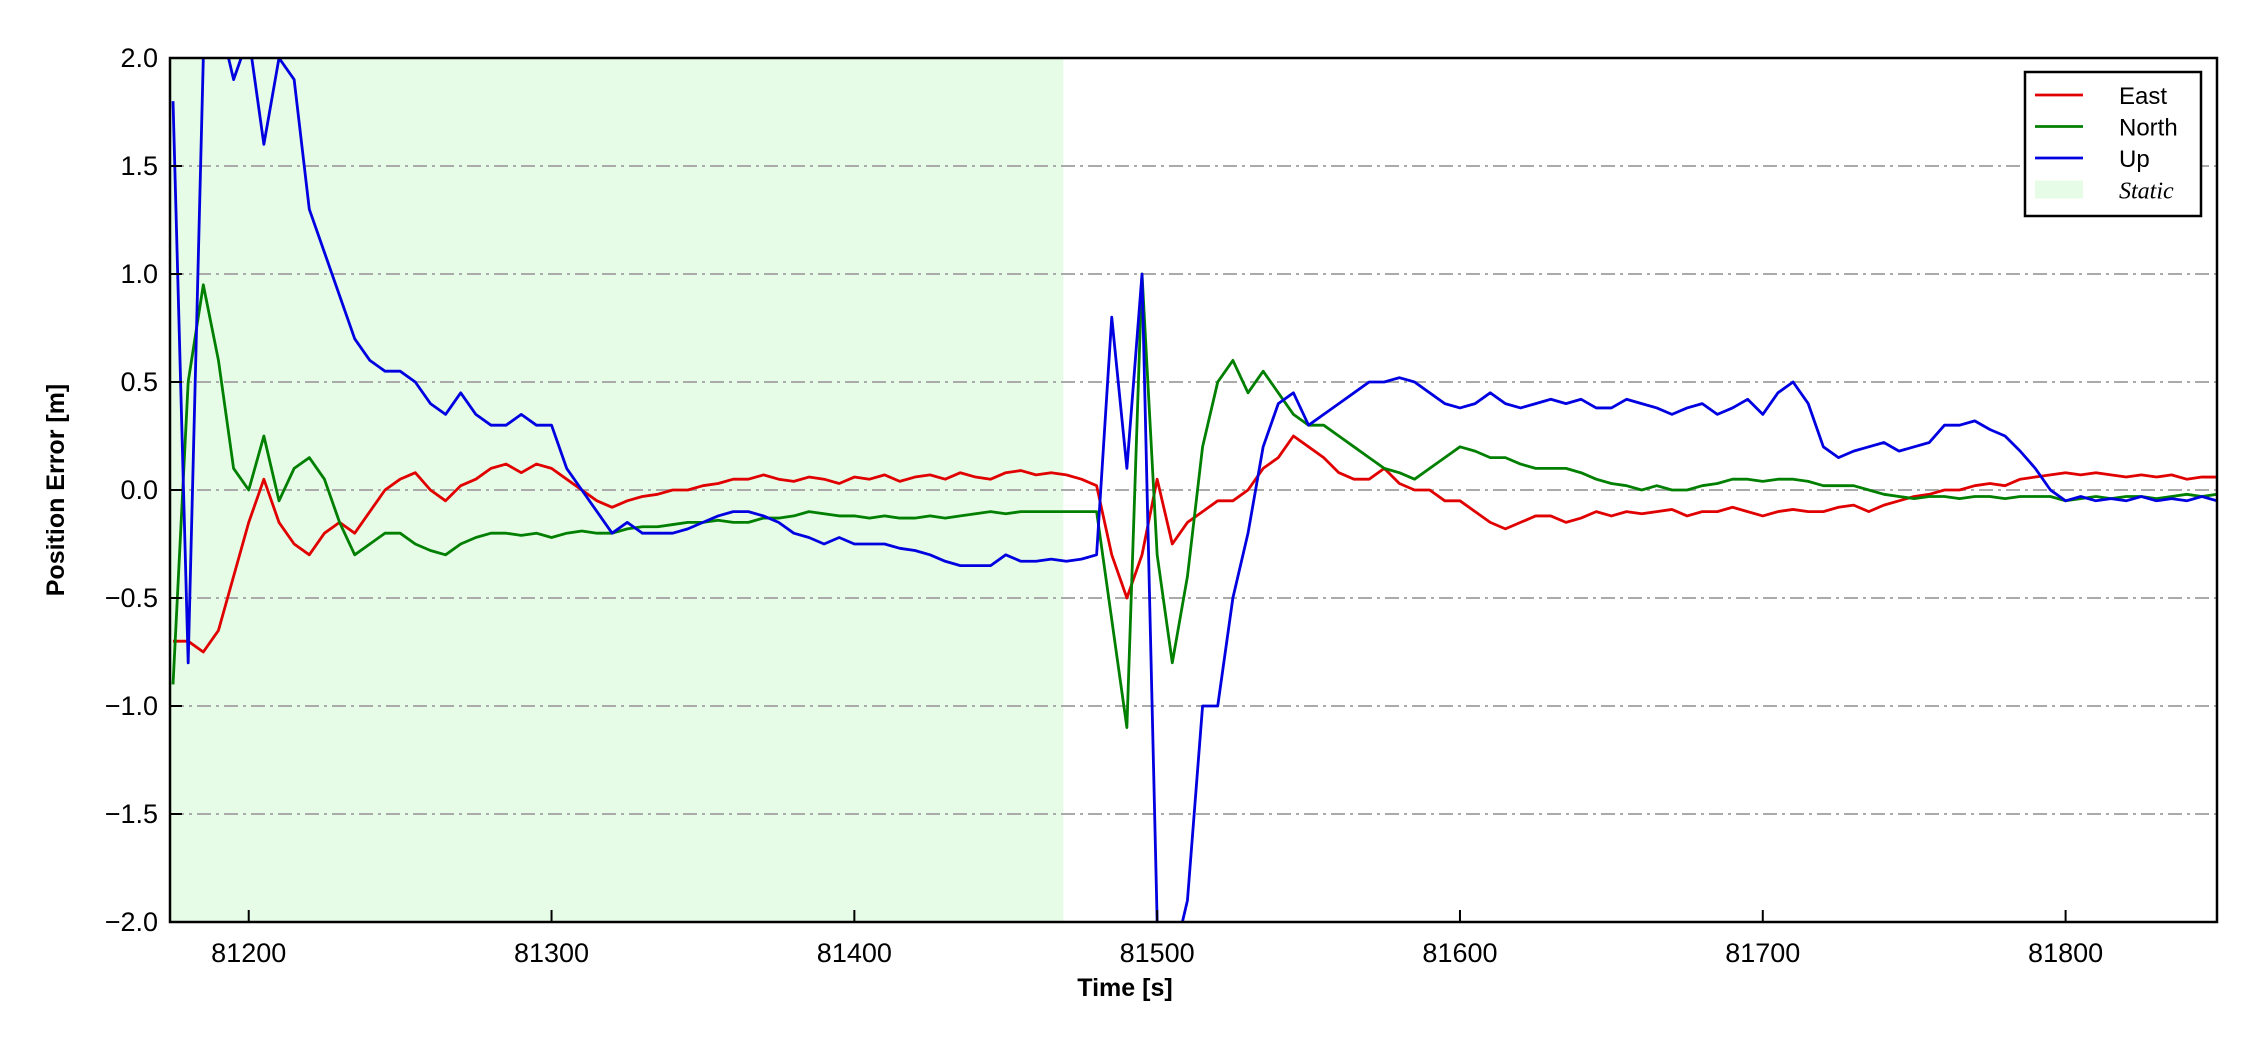 Image resolution: width=2250 pixels, height=1050 pixels. Describe the element at coordinates (139, 382) in the screenshot. I see `y-tick-label: 0.5` at that location.